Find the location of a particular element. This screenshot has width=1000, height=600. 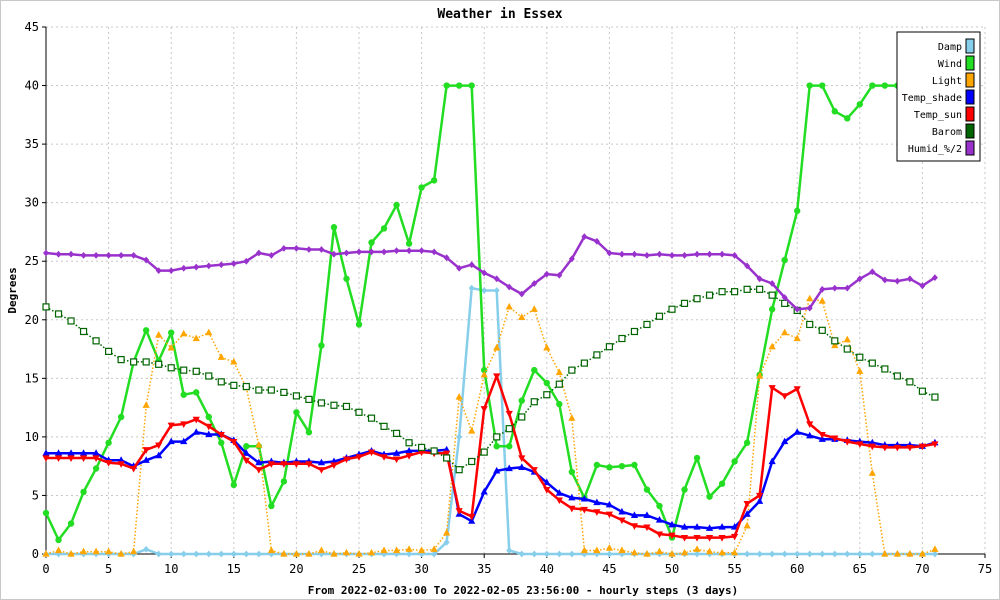

y-tick-label: 5 is located at coordinates (35, 495).